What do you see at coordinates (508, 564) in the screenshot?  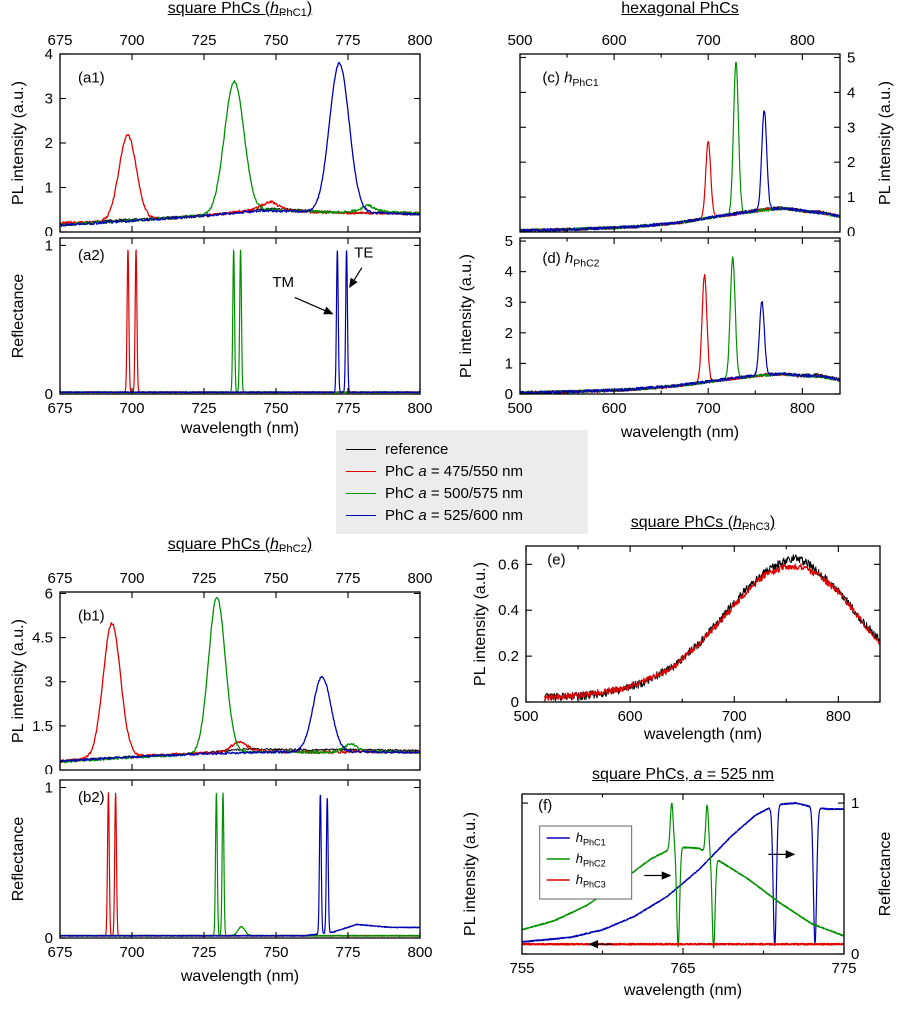 I see `svg-text: 0.6` at bounding box center [508, 564].